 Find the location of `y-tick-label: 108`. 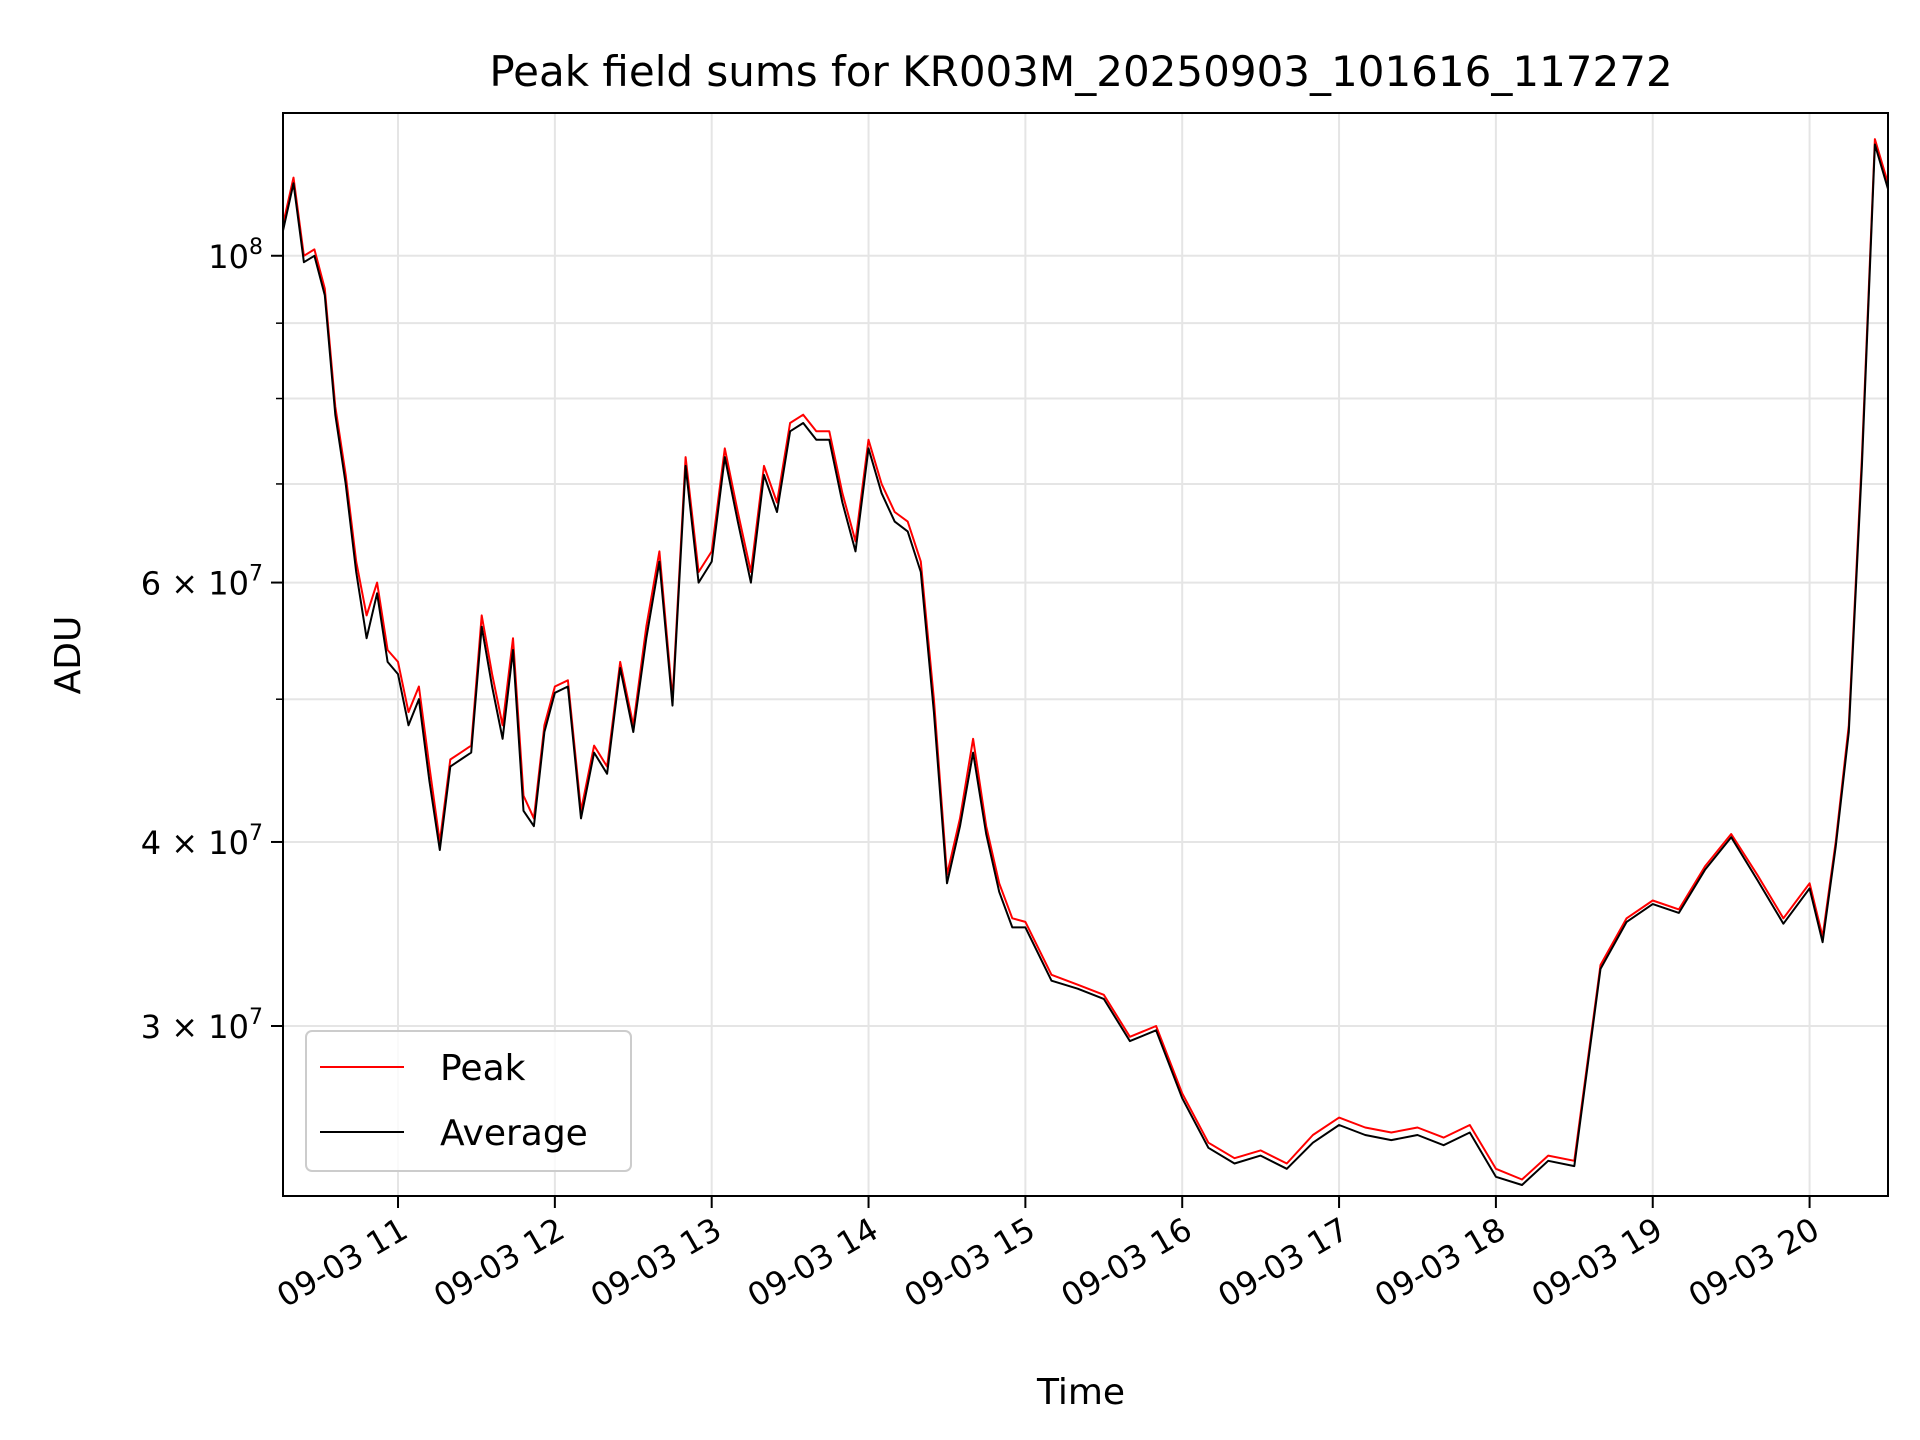

y-tick-label: 108 is located at coordinates (235, 255).